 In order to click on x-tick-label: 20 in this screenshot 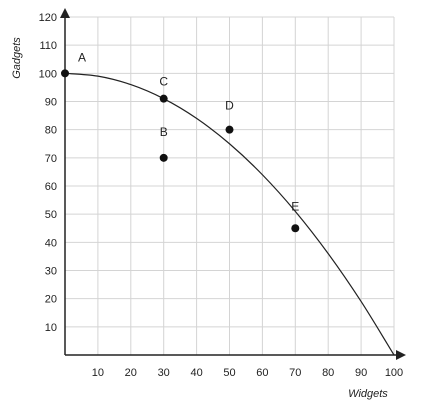, I will do `click(131, 373)`.